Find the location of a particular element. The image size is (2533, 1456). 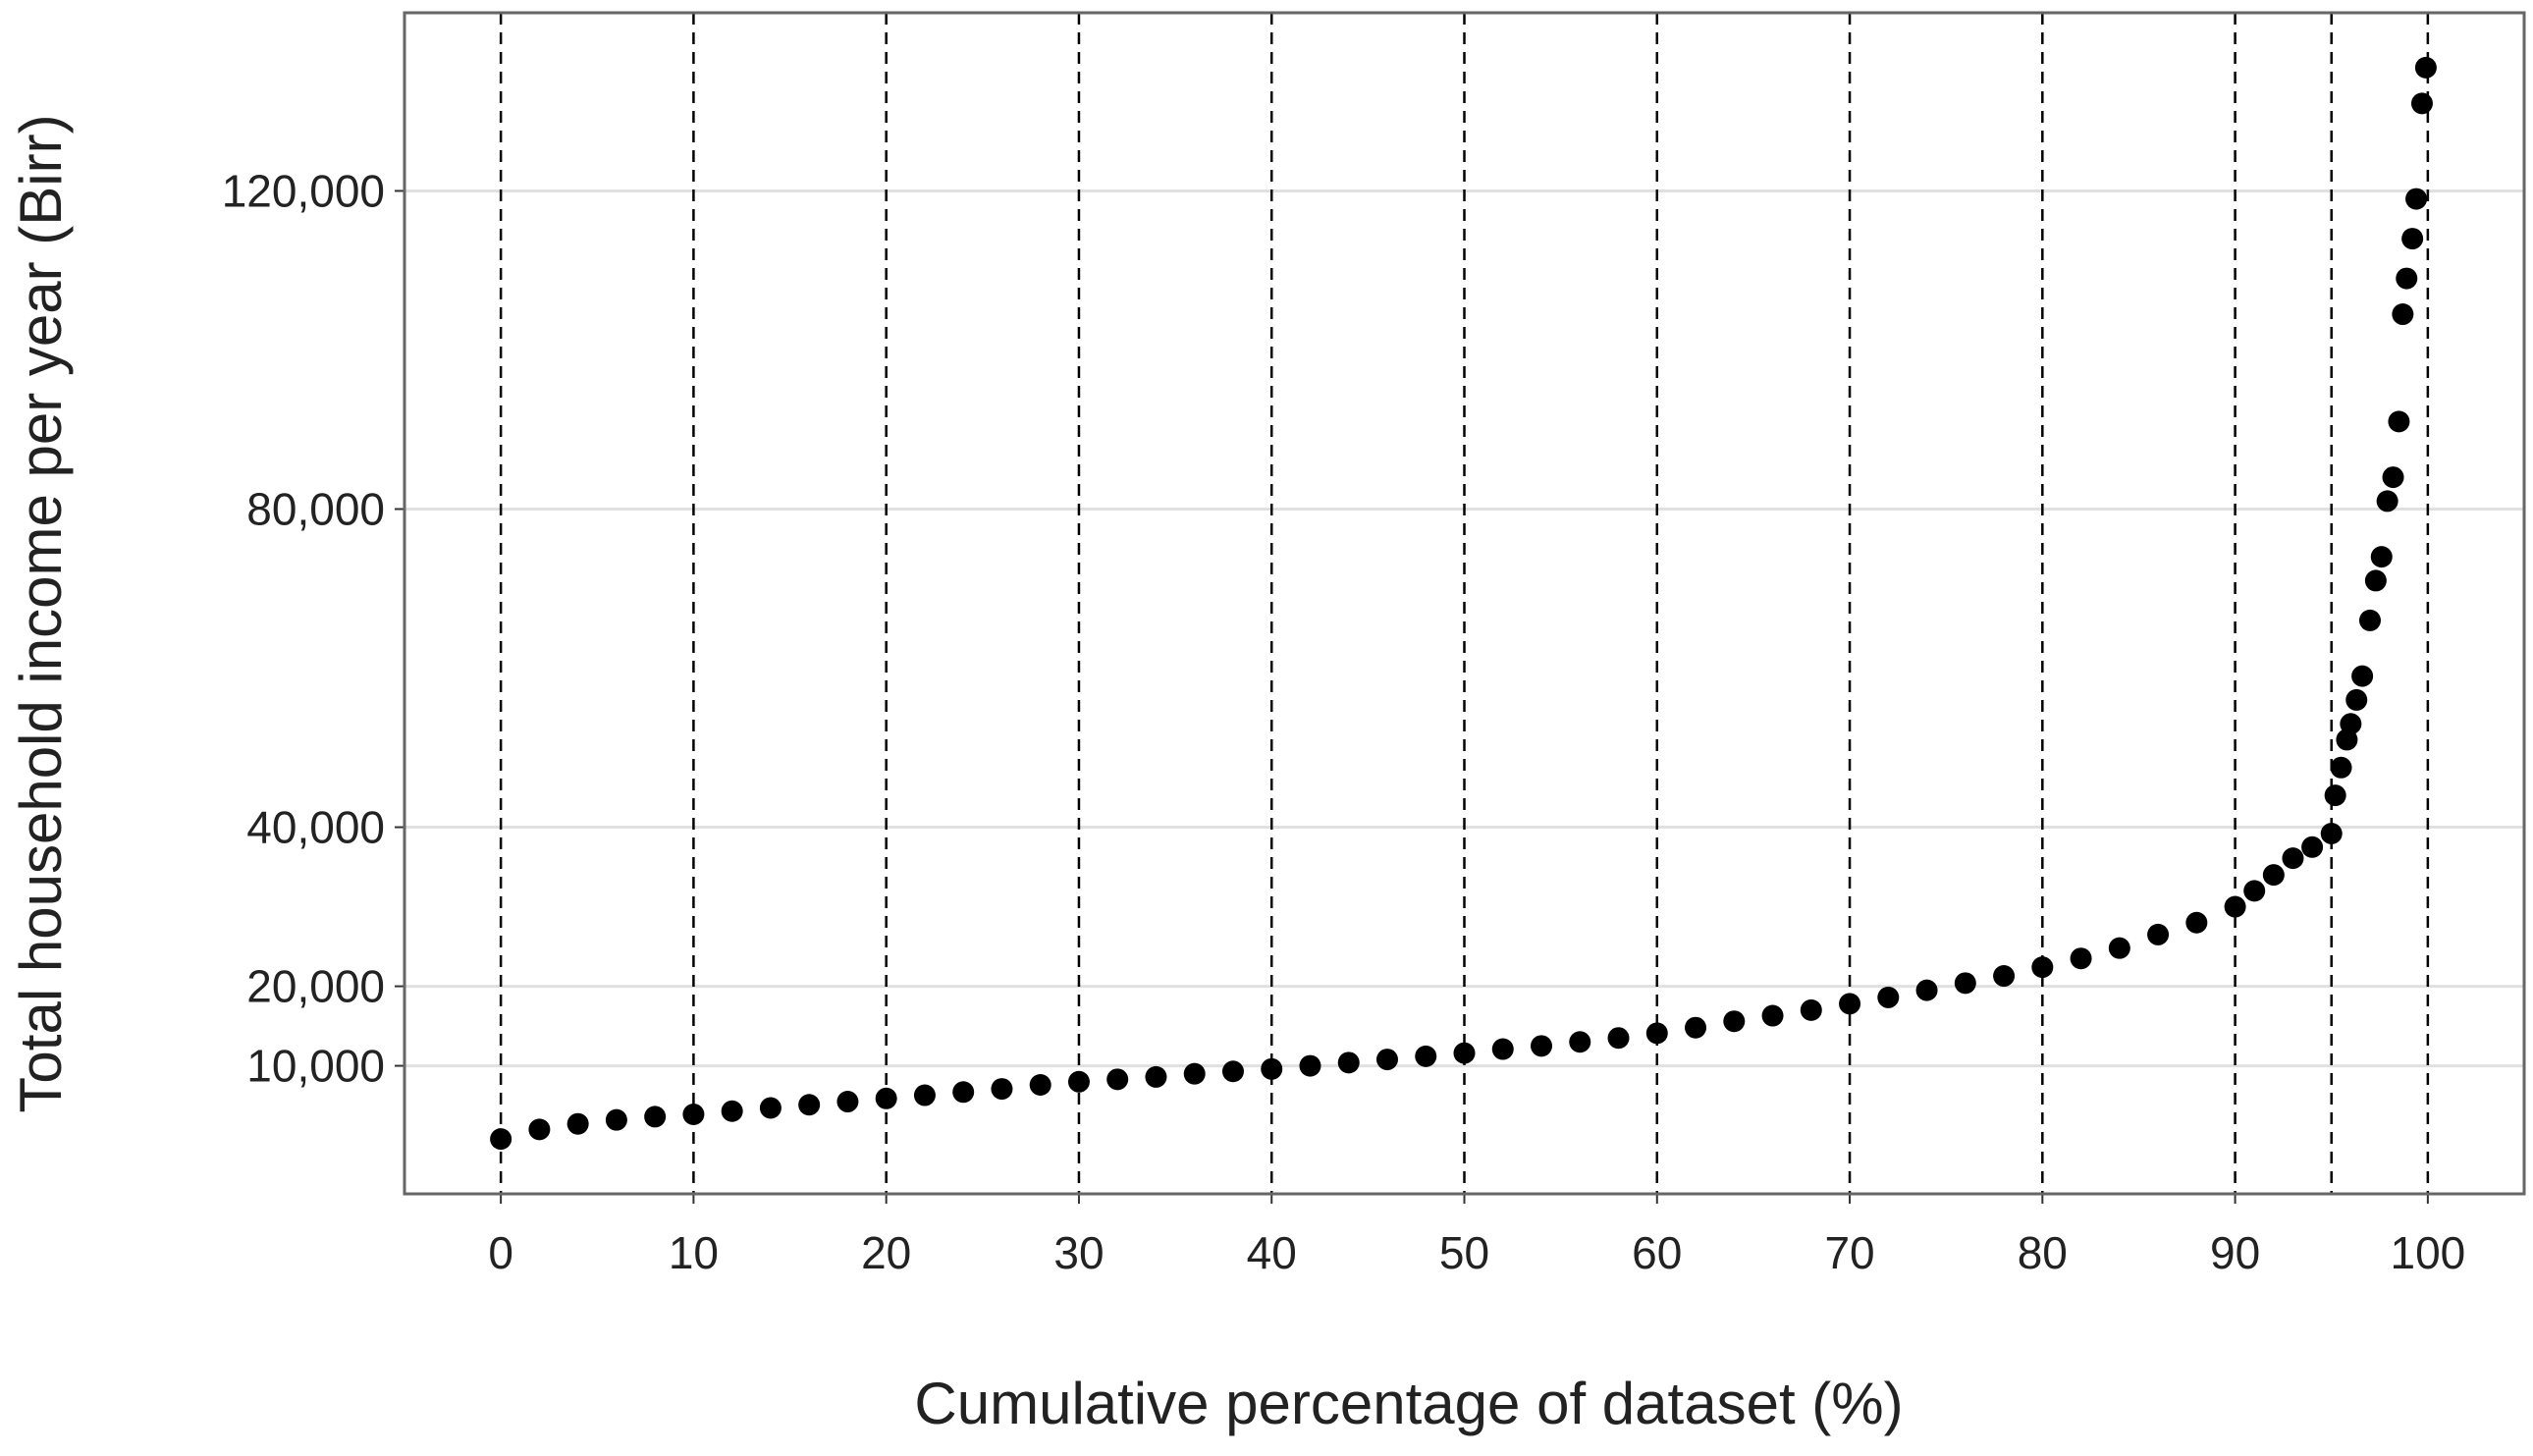

x-tick-label: 80 is located at coordinates (2043, 1252).